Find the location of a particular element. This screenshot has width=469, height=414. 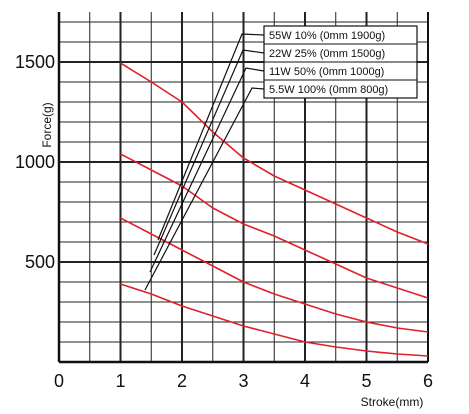

x-axis-label: Stroke(mm) is located at coordinates (392, 402).